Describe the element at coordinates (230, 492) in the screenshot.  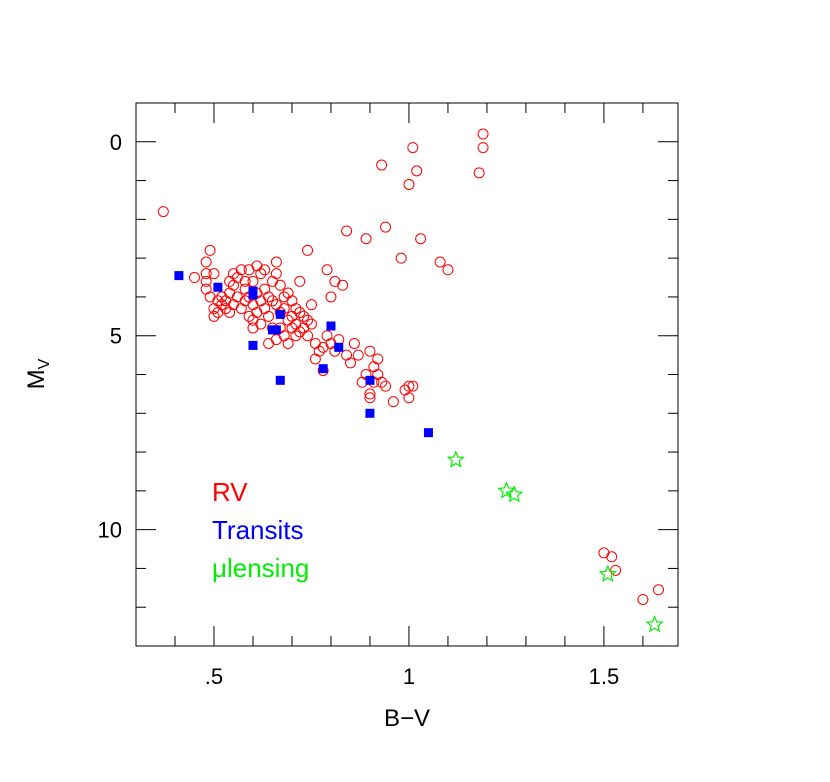
I see `legend-entry: RV` at that location.